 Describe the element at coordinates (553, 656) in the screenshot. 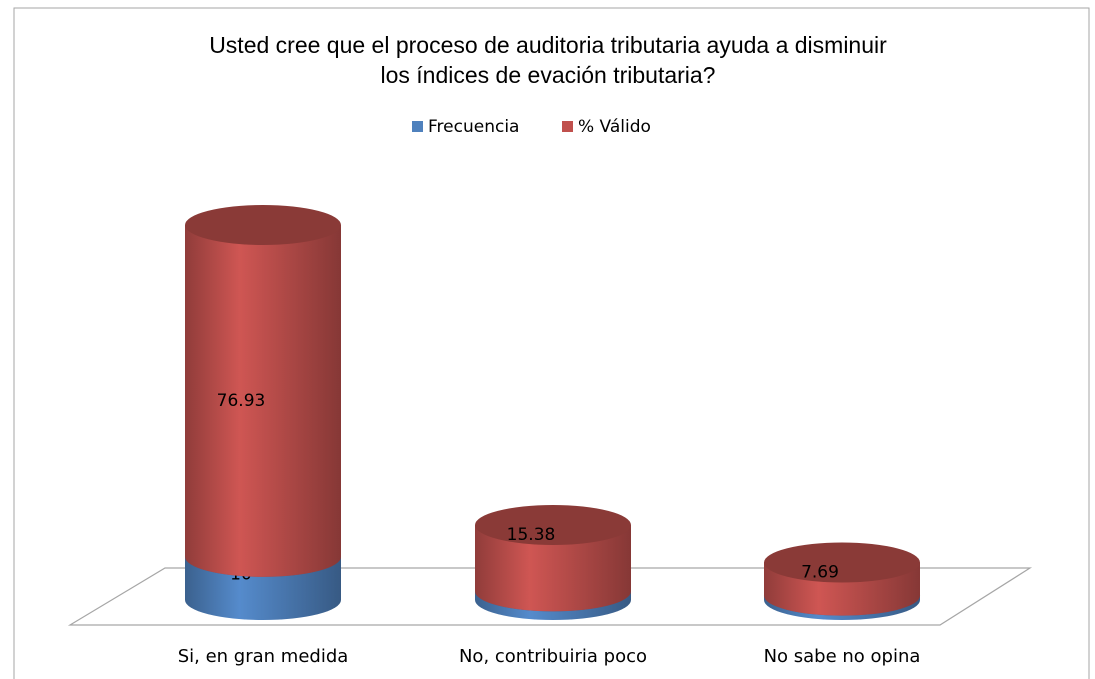

I see `x-tick-label: No, contribuiria poco` at that location.